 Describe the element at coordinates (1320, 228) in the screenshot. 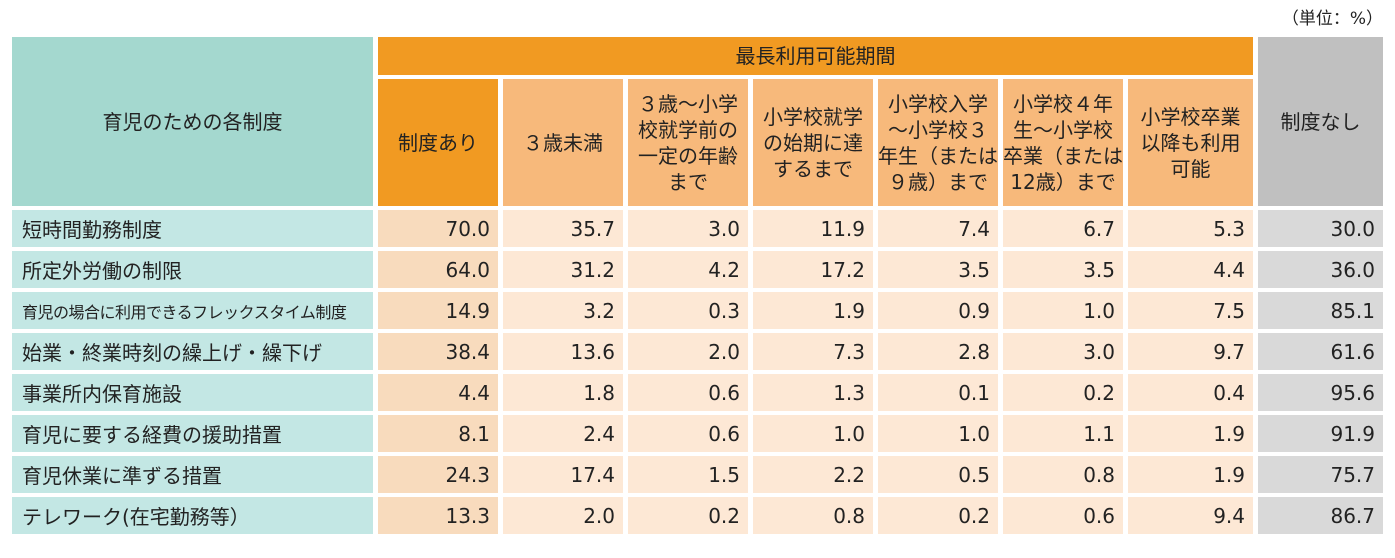

I see `value-cell: 30.0` at that location.